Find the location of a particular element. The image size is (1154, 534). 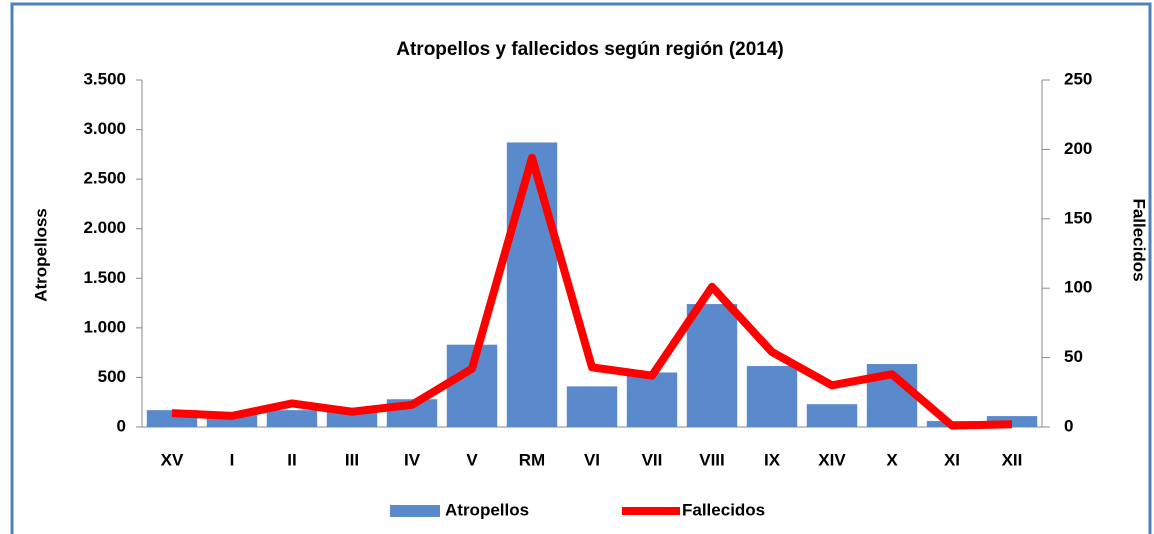

y-tick-label: 0 is located at coordinates (121, 425).